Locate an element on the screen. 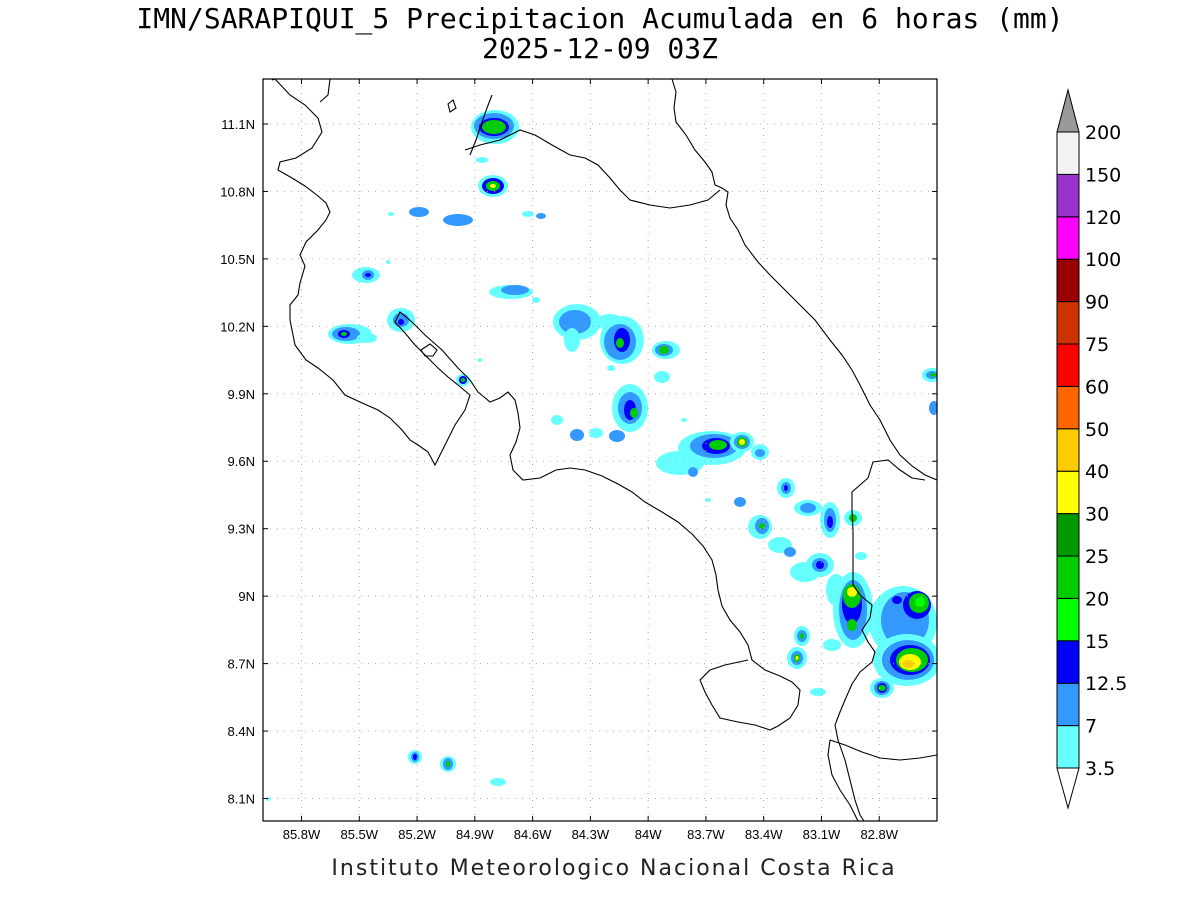 This screenshot has width=1200, height=900. lat-tick-label: 10.2N is located at coordinates (237, 326).